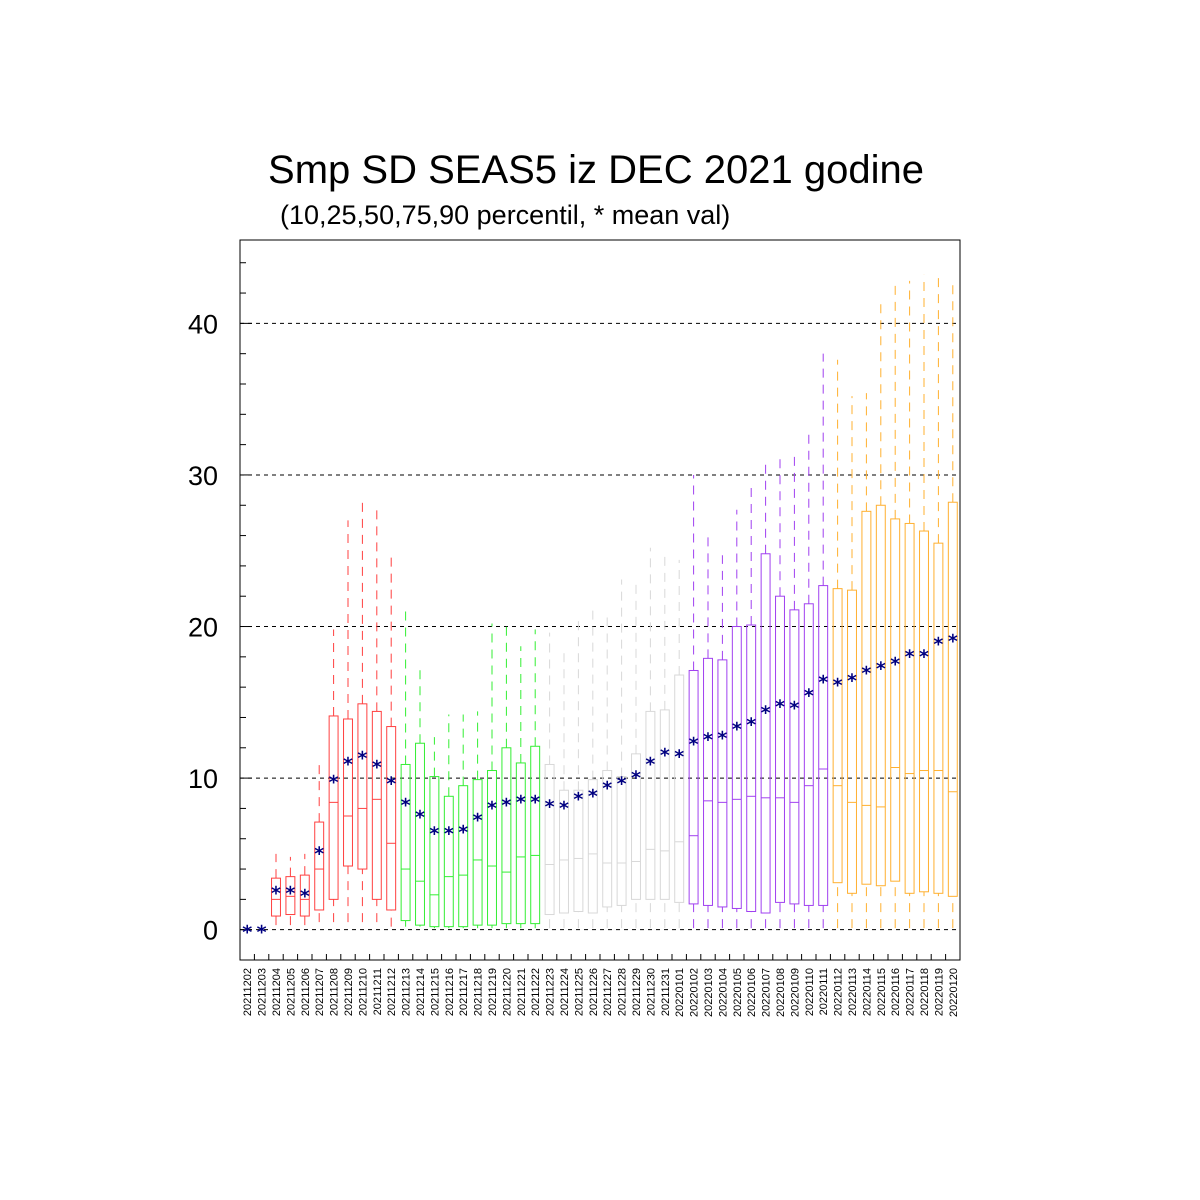  What do you see at coordinates (378, 991) in the screenshot?
I see `x-tick-label: 20211211` at bounding box center [378, 991].